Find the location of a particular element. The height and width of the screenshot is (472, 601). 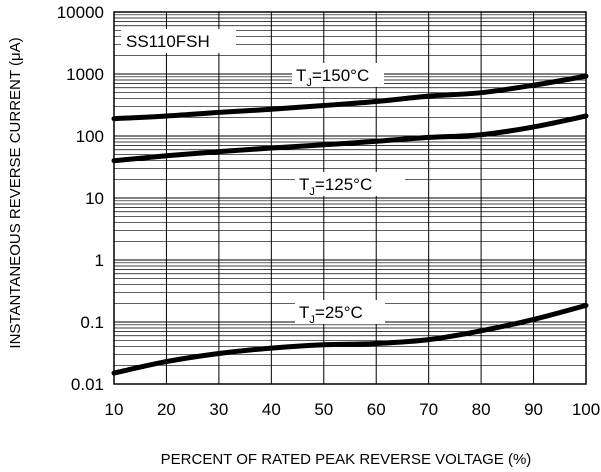

label-rest: =125°C is located at coordinates (343, 184).